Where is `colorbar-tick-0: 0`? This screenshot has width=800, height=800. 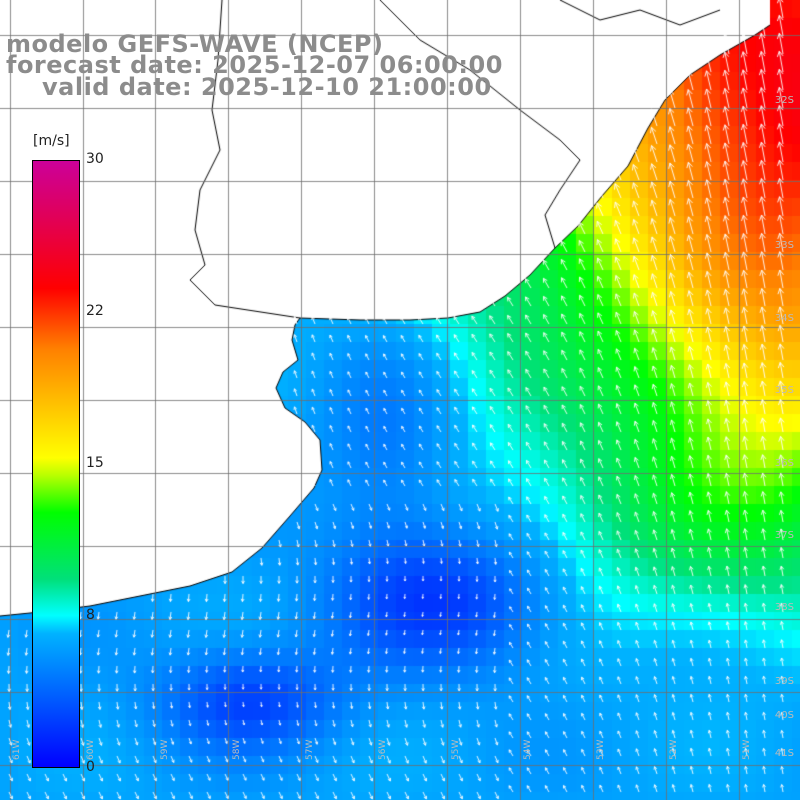 colorbar-tick-0: 0 is located at coordinates (90, 767).